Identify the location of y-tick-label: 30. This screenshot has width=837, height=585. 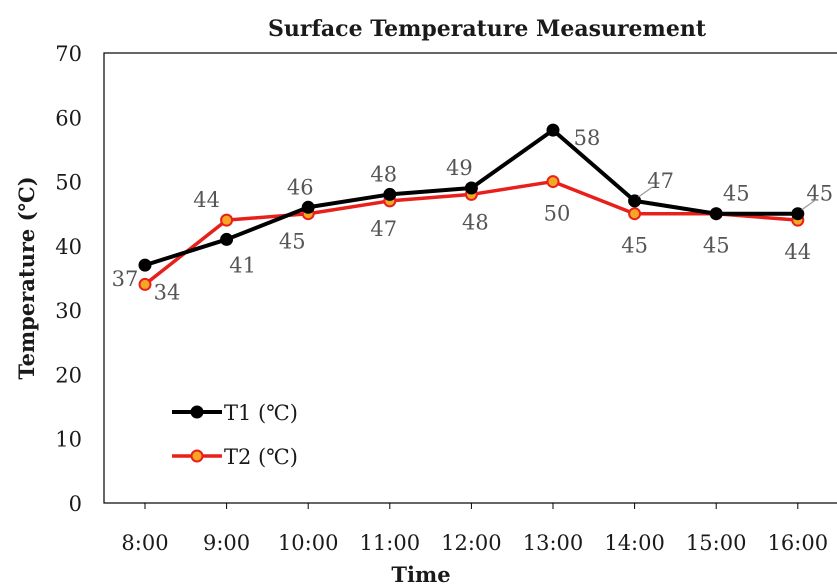
(68, 311).